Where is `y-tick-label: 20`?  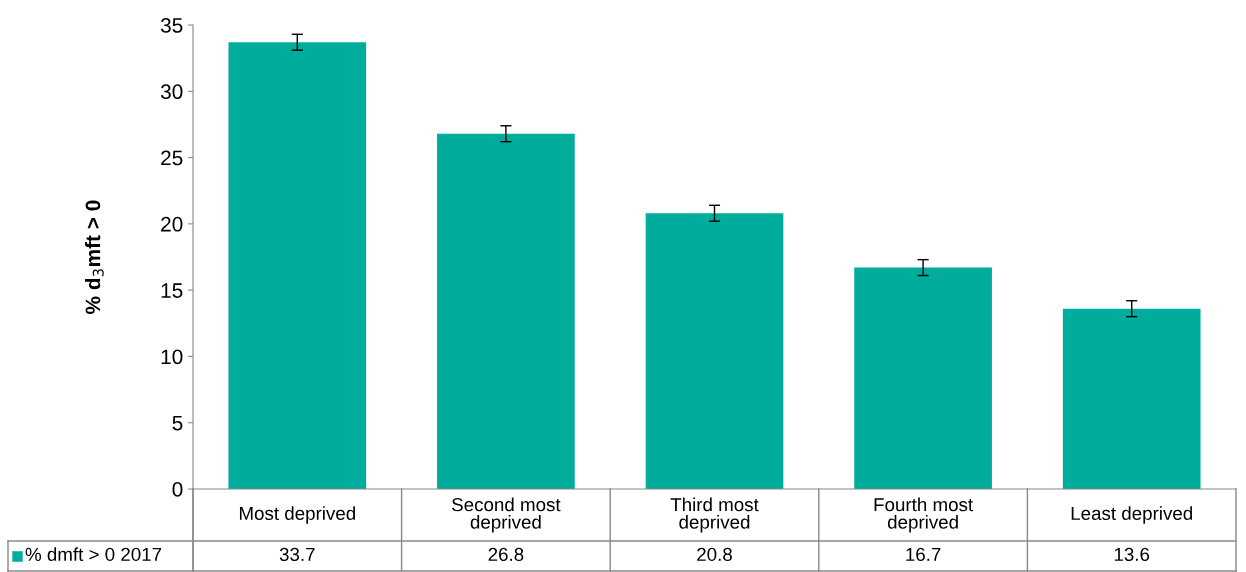 y-tick-label: 20 is located at coordinates (172, 224).